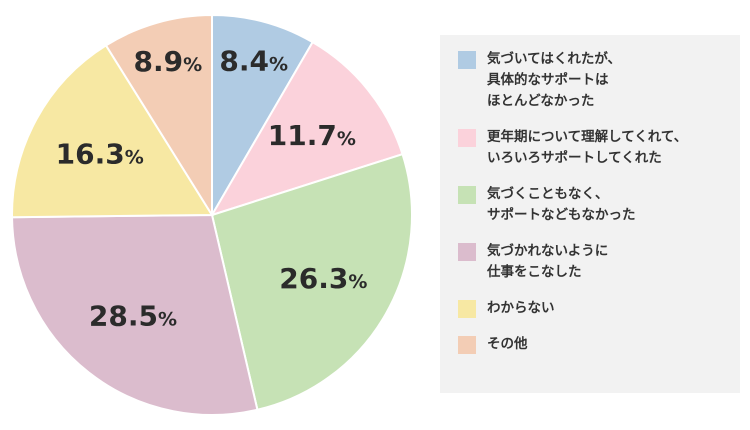 The image size is (750, 430). Describe the element at coordinates (168, 61) in the screenshot. I see `slice-value-label: 8.9%` at that location.